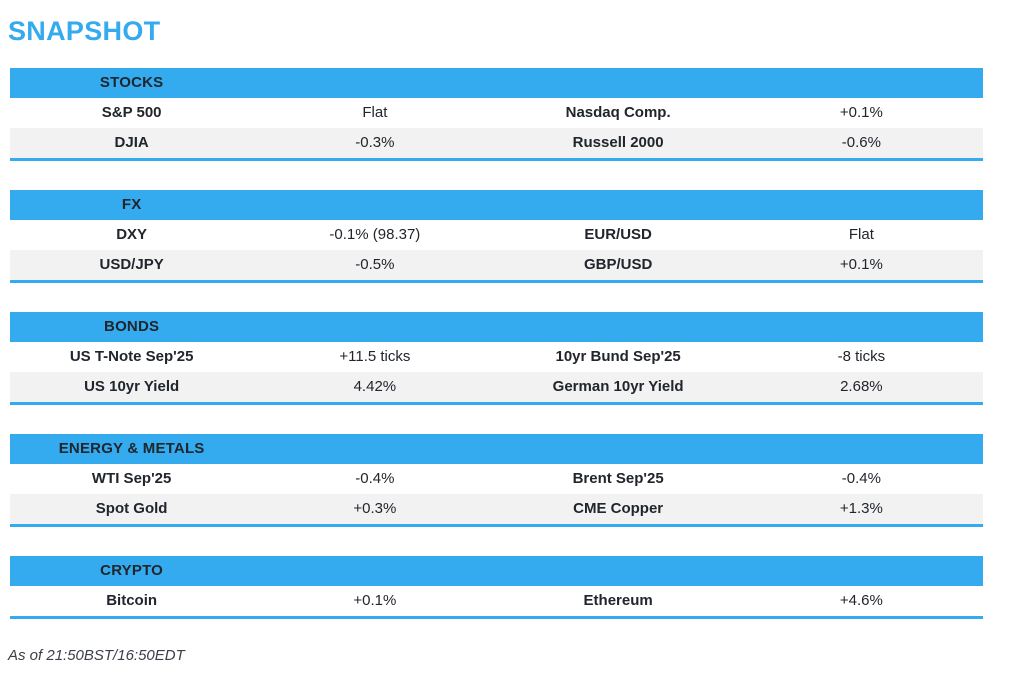 This screenshot has height=690, width=1021. What do you see at coordinates (496, 570) in the screenshot?
I see `section-header-crypto: CRYPTO` at bounding box center [496, 570].